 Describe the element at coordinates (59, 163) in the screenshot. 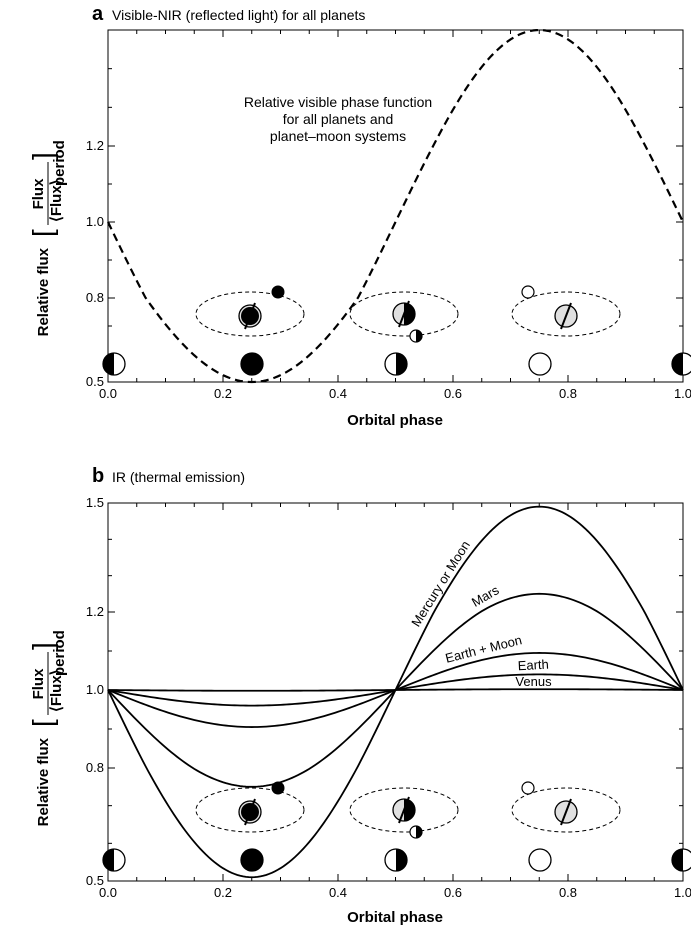

I see `panel-a-ylabel-denominator-sub: period` at that location.